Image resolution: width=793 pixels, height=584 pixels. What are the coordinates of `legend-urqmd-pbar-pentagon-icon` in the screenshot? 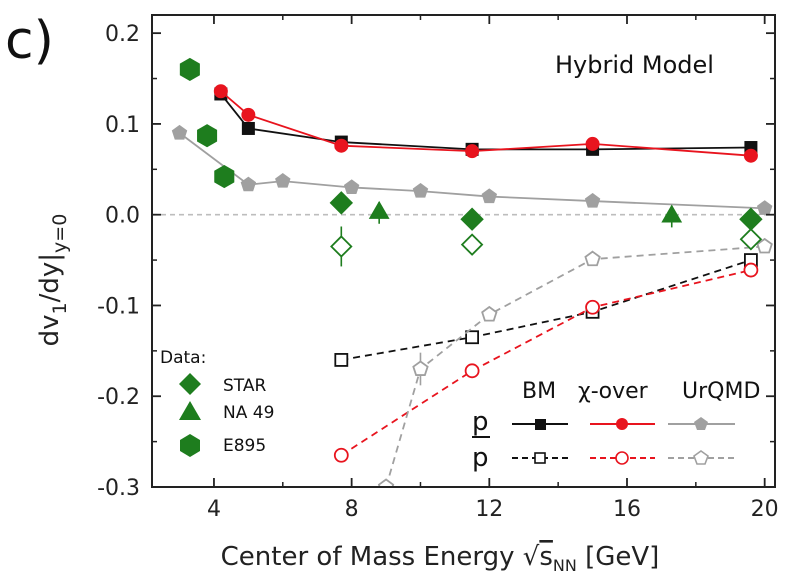 It's located at (701, 457).